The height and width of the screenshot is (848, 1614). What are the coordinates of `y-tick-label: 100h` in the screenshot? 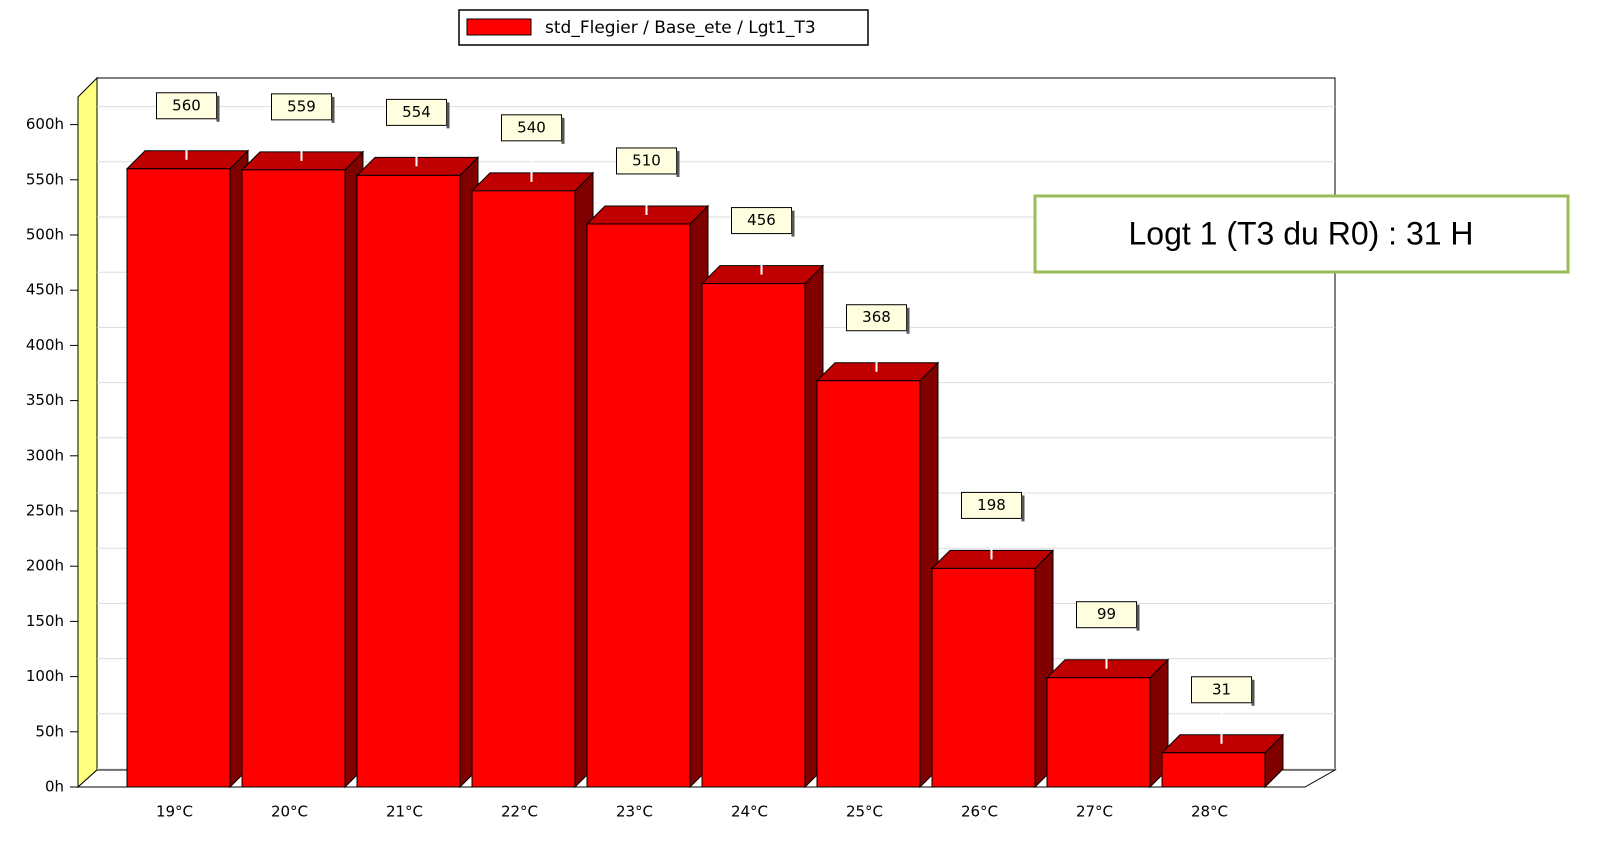 It's located at (45, 676).